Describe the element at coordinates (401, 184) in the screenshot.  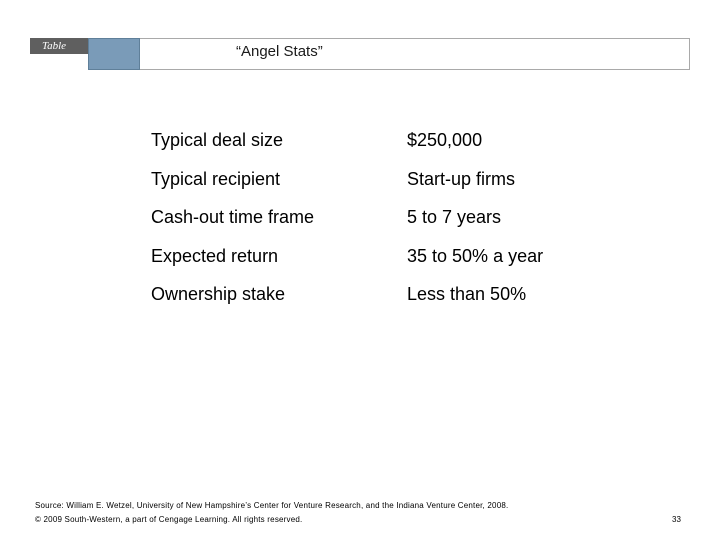
I see `stats-row: Typical recipient Start-up firms` at that location.